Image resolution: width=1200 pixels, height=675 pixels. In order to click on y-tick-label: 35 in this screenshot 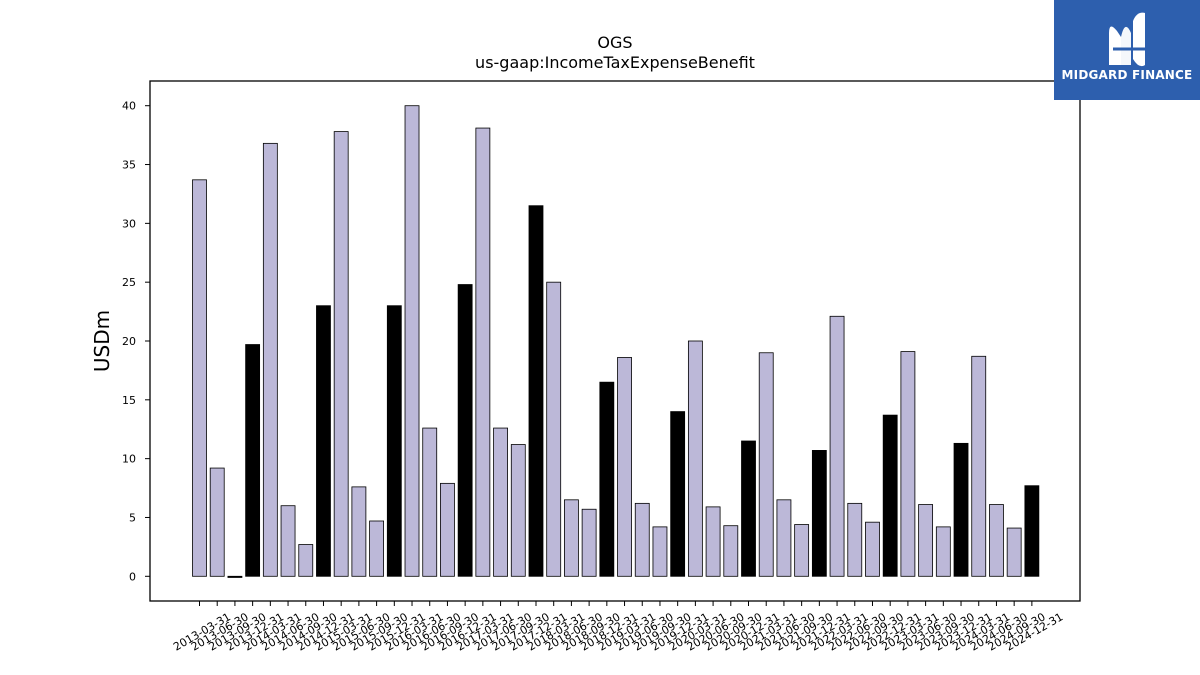, I will do `click(129, 165)`.